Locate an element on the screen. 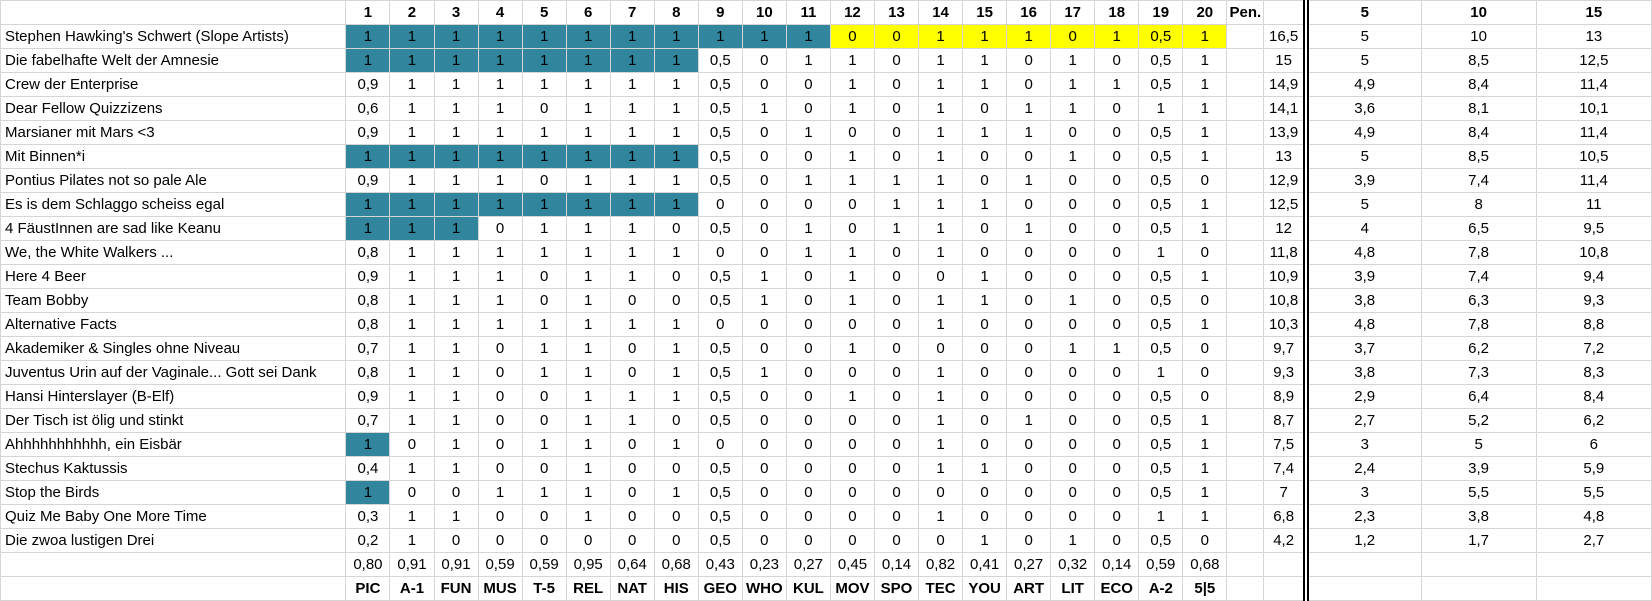  checkpoint-cell-10: 8,1 is located at coordinates (1478, 108).